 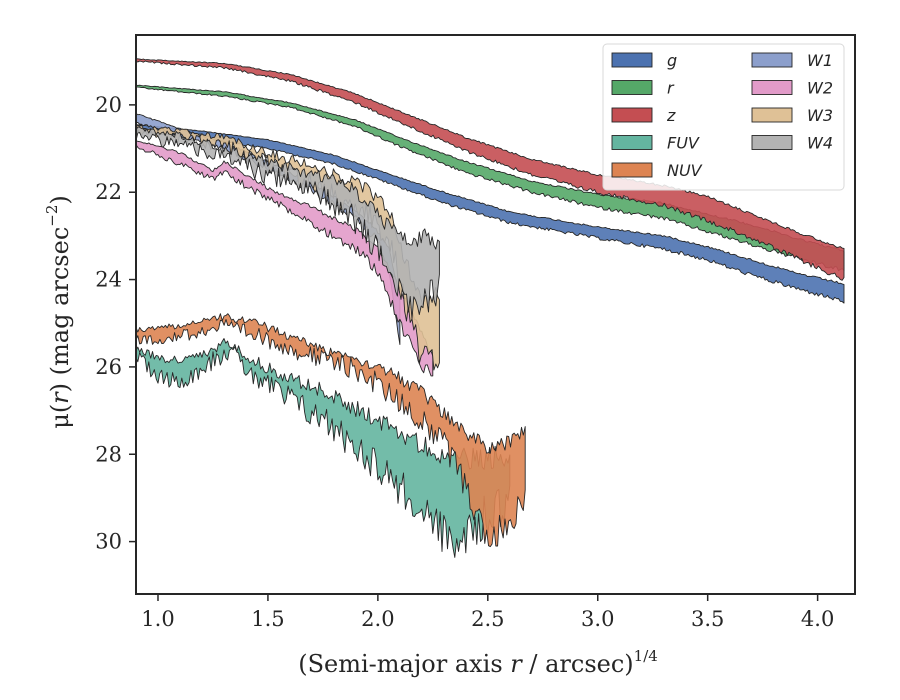 I want to click on band-w2, so click(x=285, y=258).